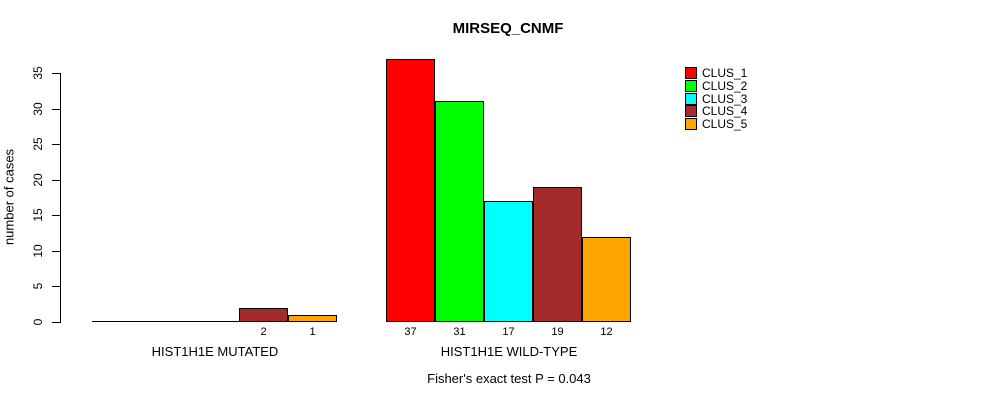  What do you see at coordinates (165, 321) in the screenshot?
I see `bar-CLUS_2-zero` at bounding box center [165, 321].